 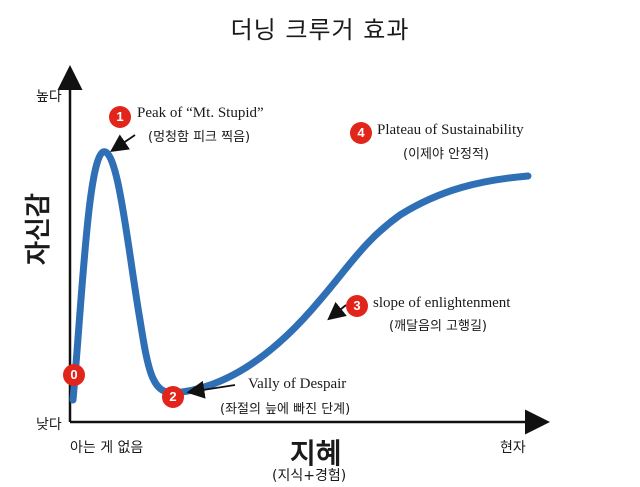 What do you see at coordinates (442, 303) in the screenshot?
I see `slope-label: slope of enlightenment` at bounding box center [442, 303].